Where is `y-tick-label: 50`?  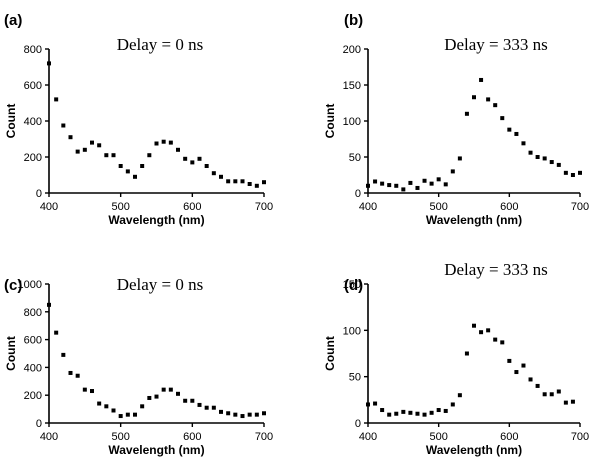 y-tick-label: 50 is located at coordinates (355, 158).